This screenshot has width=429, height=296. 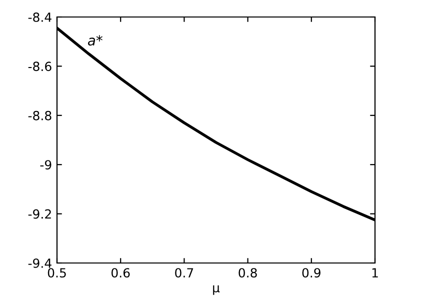 What do you see at coordinates (120, 273) in the screenshot?
I see `x-tick-label: 0.6` at bounding box center [120, 273].